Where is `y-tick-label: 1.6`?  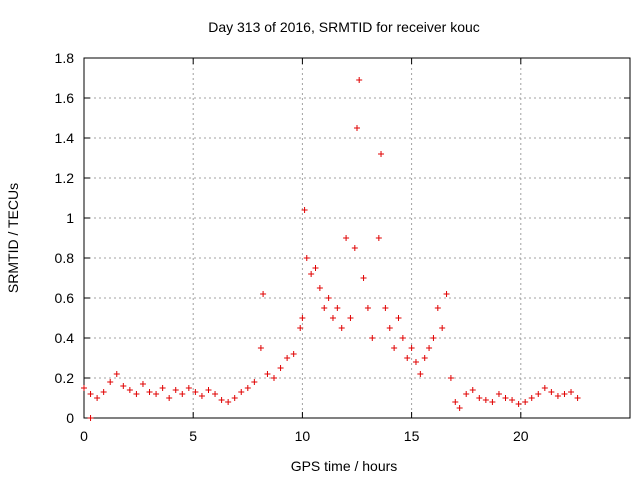 y-tick-label: 1.6 is located at coordinates (65, 98).